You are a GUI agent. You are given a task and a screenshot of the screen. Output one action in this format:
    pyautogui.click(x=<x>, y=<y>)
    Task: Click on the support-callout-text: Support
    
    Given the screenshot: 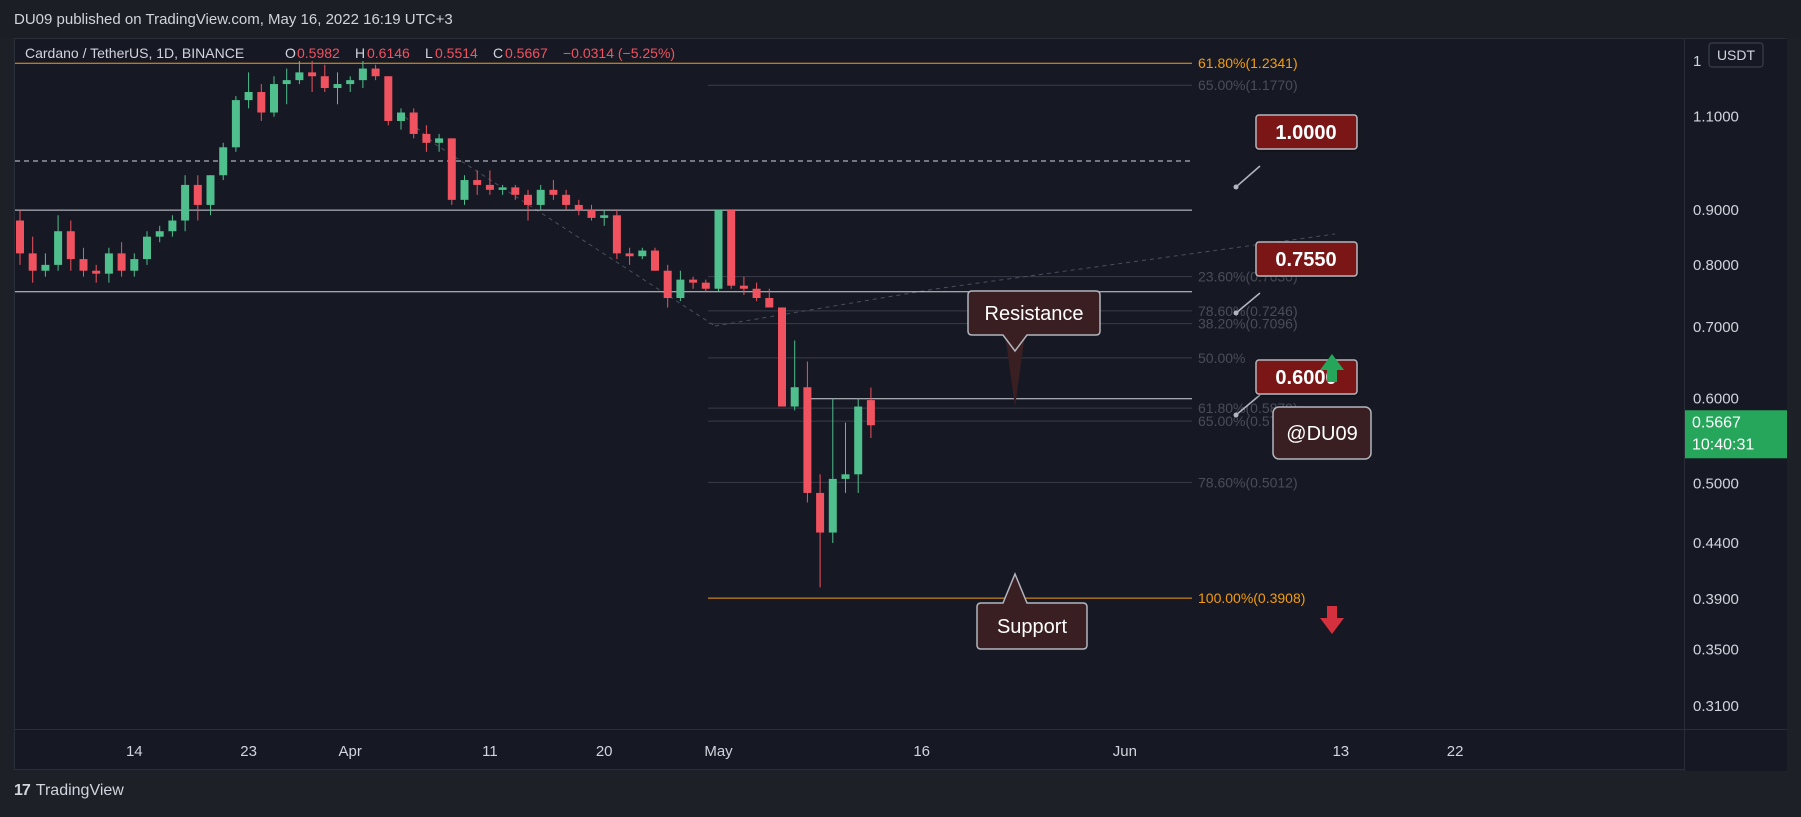 What is the action you would take?
    pyautogui.click(x=1032, y=627)
    